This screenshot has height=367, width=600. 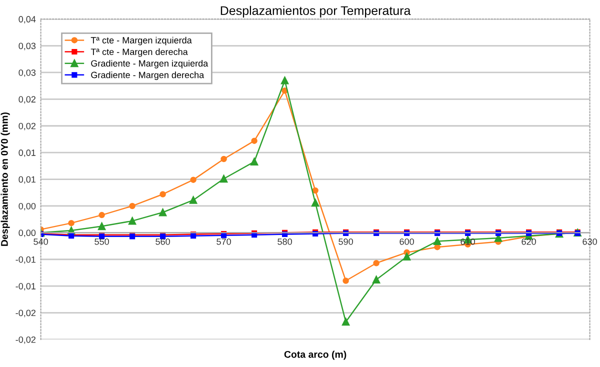 What do you see at coordinates (149, 64) in the screenshot?
I see `legend-label: Gradiente - Margen izquierda` at bounding box center [149, 64].